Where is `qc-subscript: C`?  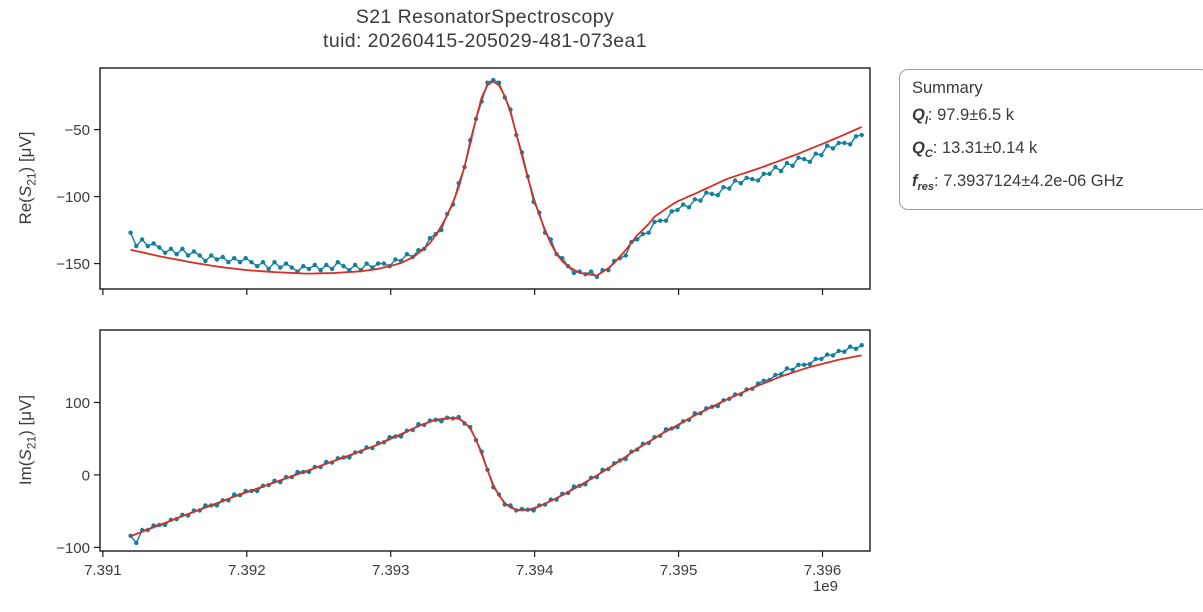
qc-subscript: C is located at coordinates (928, 154).